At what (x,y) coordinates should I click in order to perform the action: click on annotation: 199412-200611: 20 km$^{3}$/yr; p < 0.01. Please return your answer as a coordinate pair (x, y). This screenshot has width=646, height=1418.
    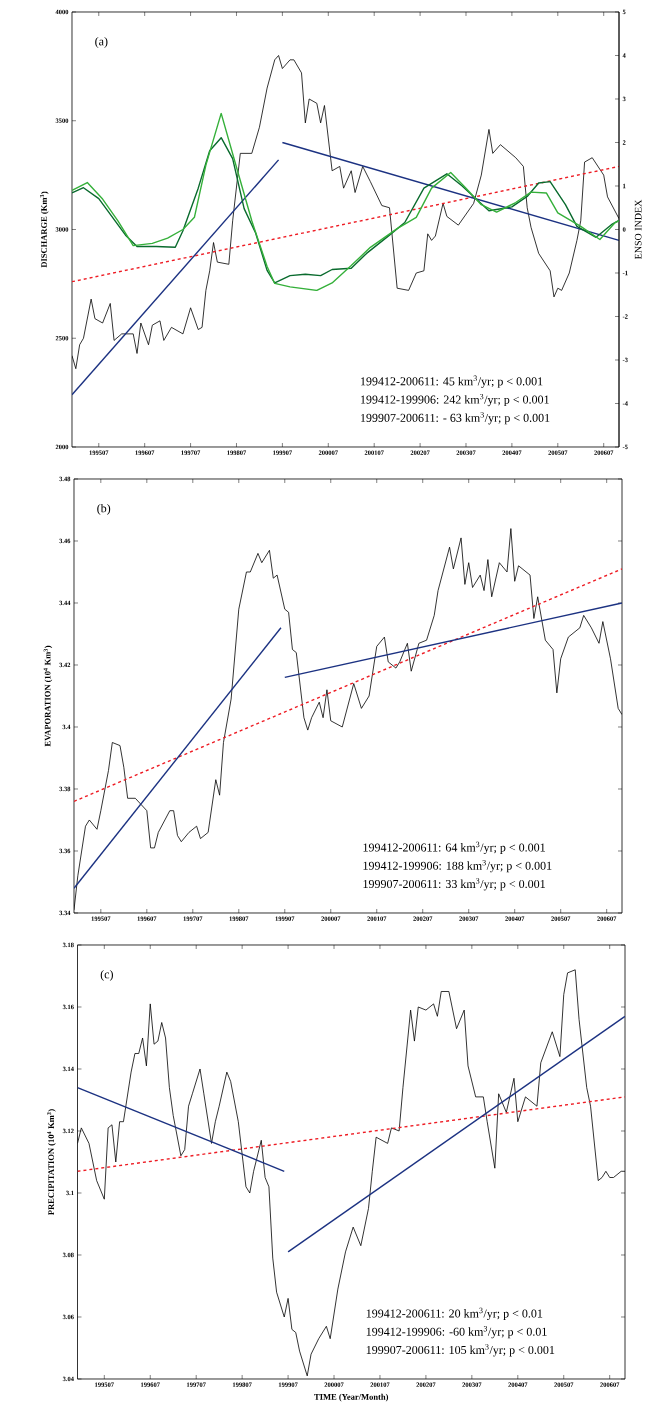
    Looking at the image, I should click on (454, 1314).